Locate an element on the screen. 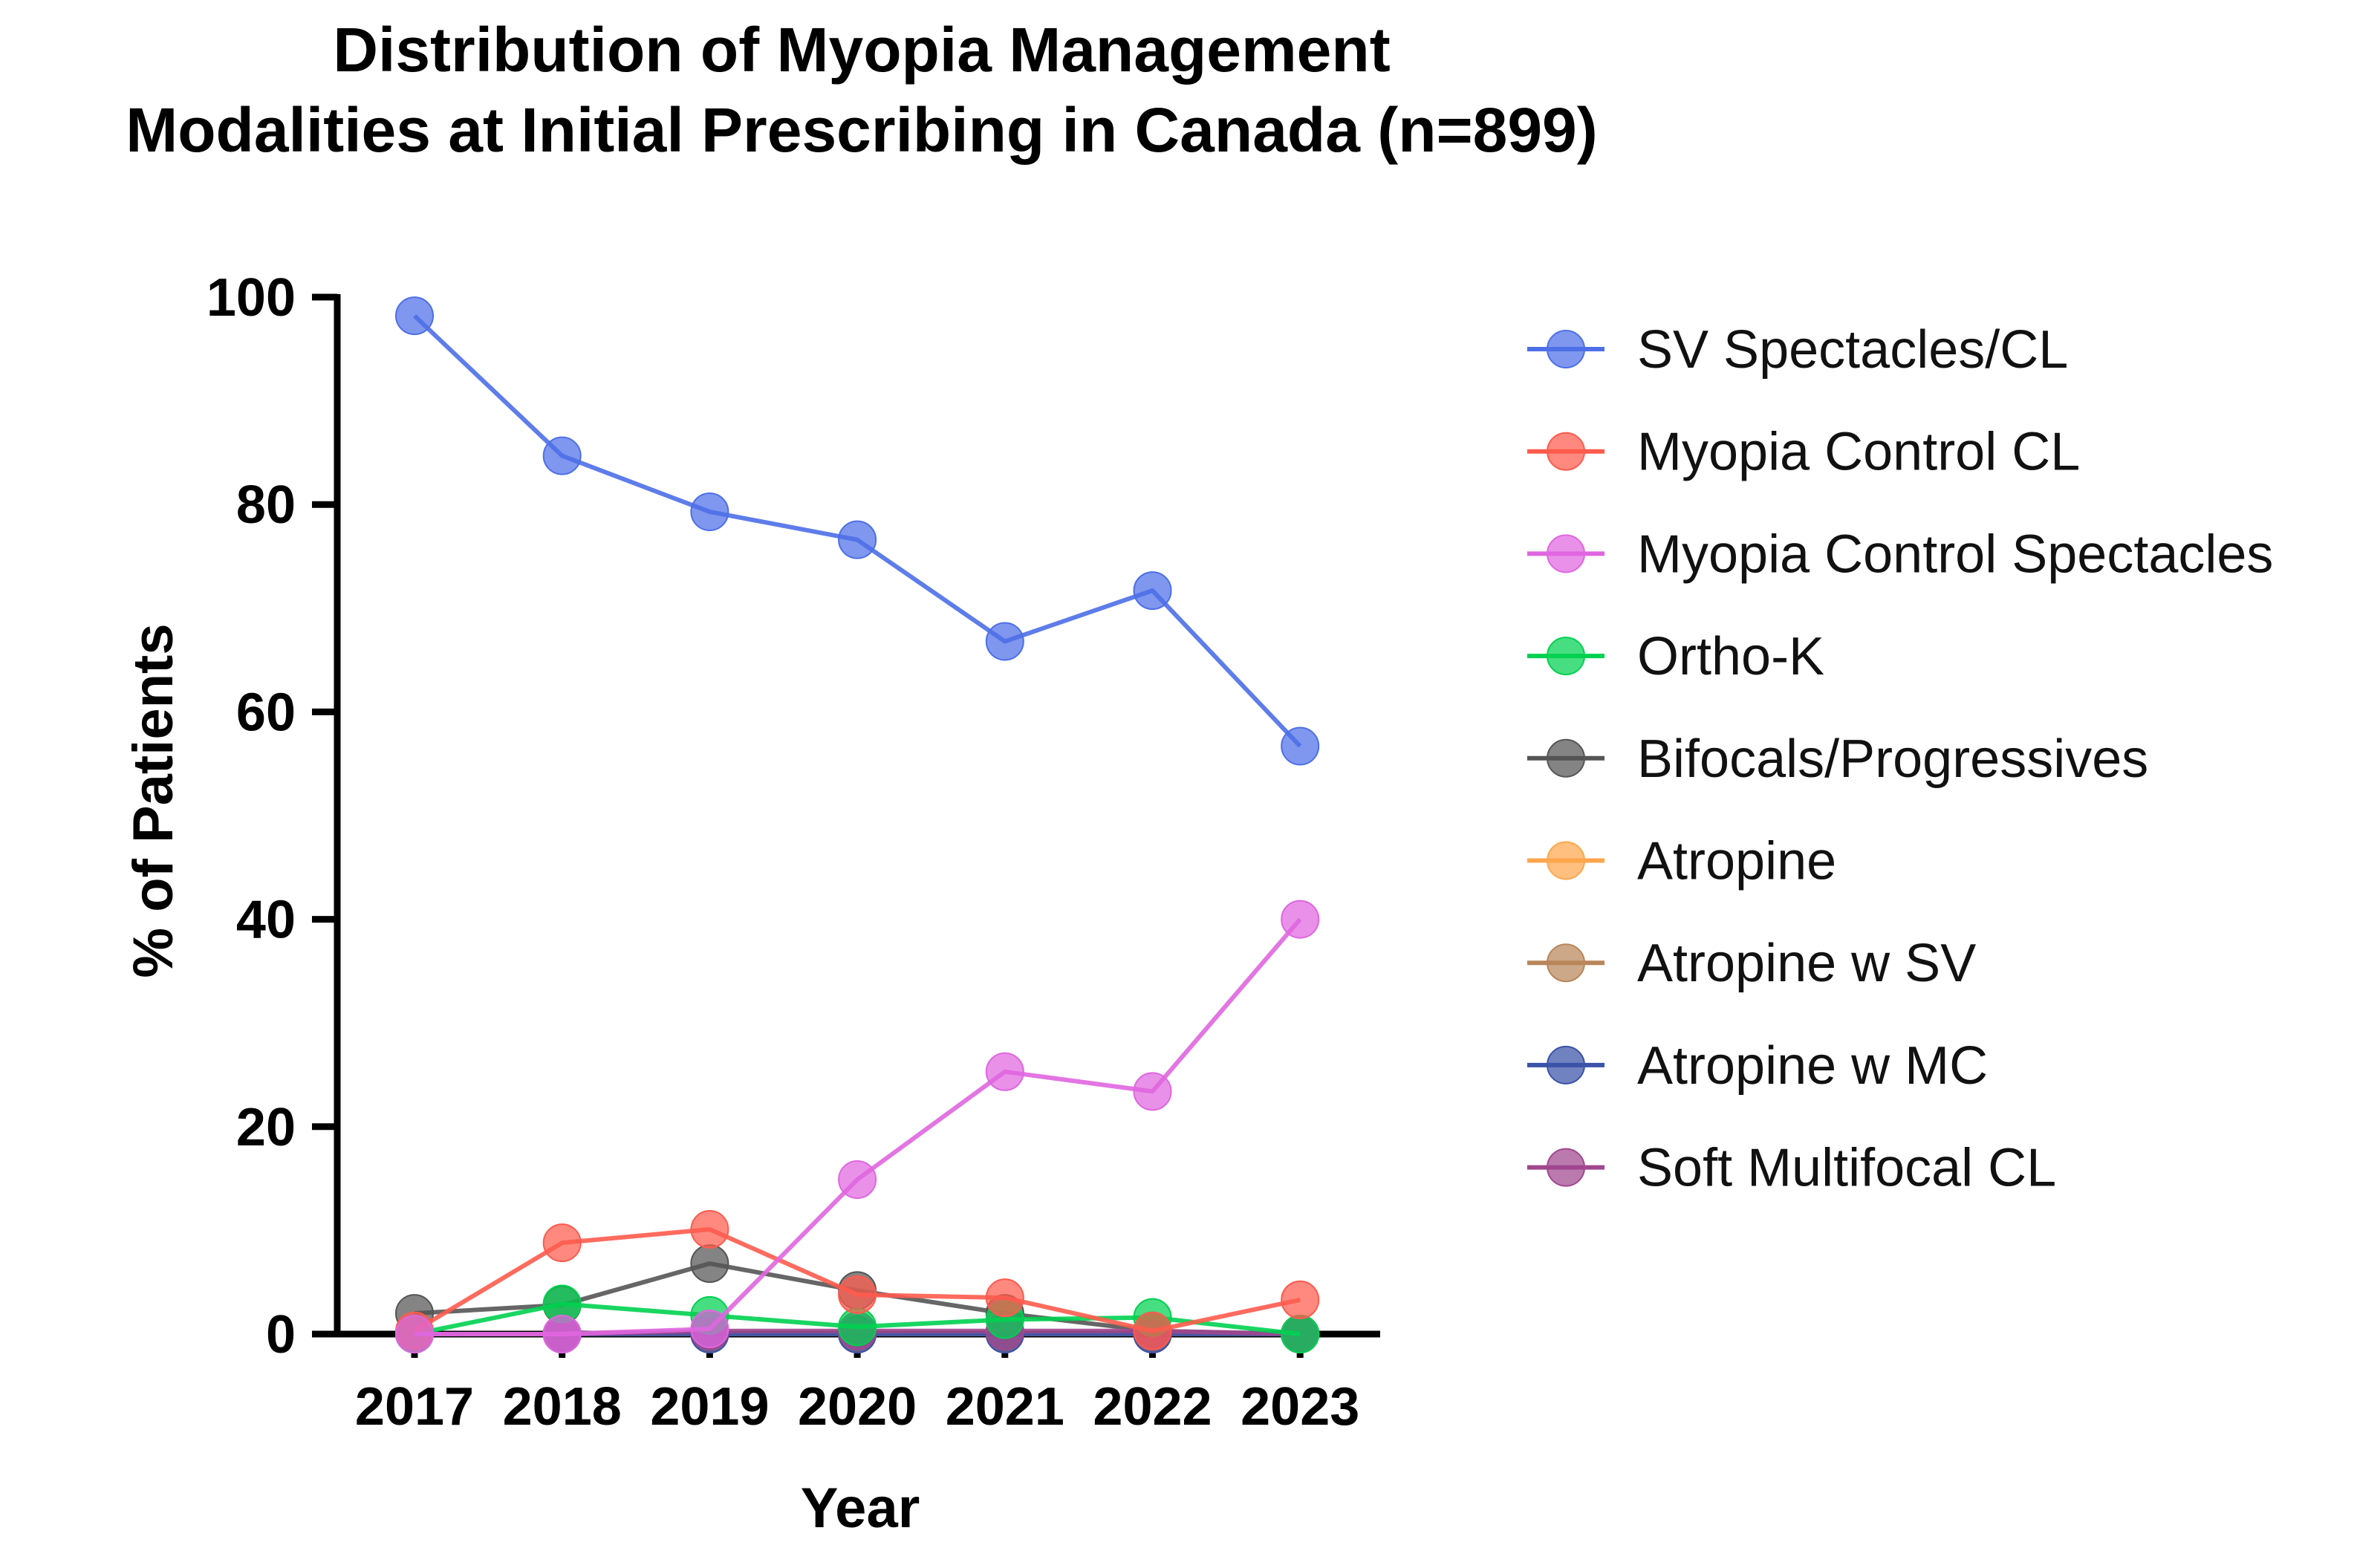 The width and height of the screenshot is (2380, 1548). legend-item-atropine: Atropine is located at coordinates (1682, 862).